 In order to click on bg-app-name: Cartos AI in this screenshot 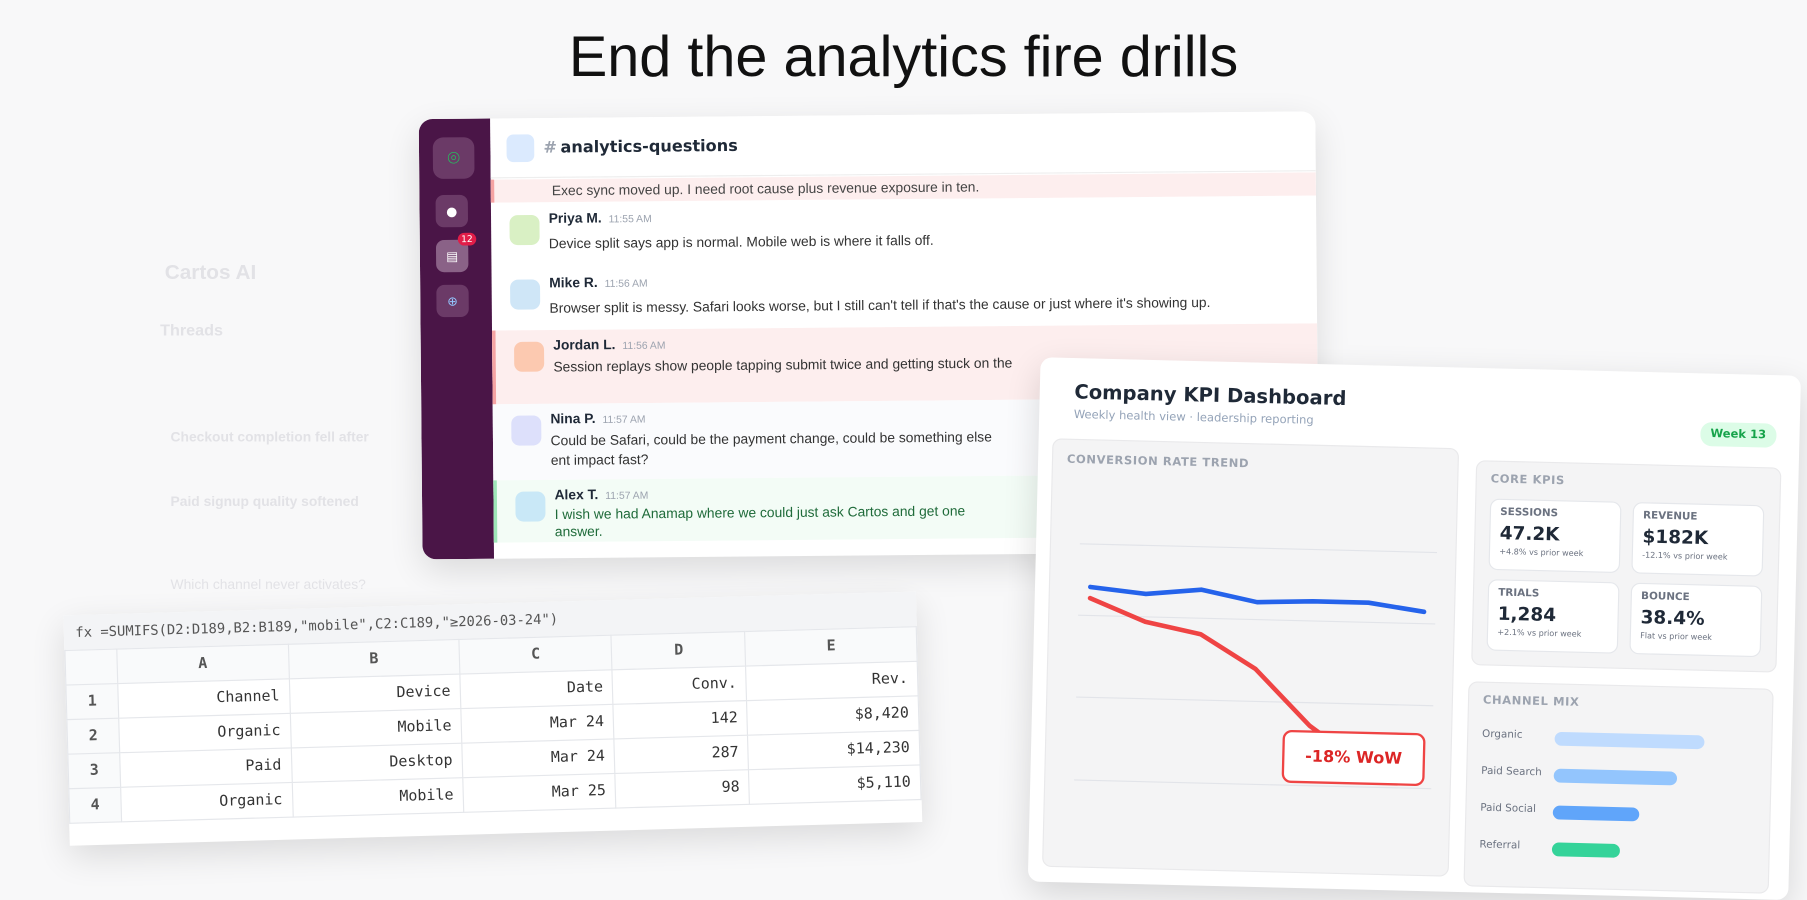, I will do `click(210, 272)`.